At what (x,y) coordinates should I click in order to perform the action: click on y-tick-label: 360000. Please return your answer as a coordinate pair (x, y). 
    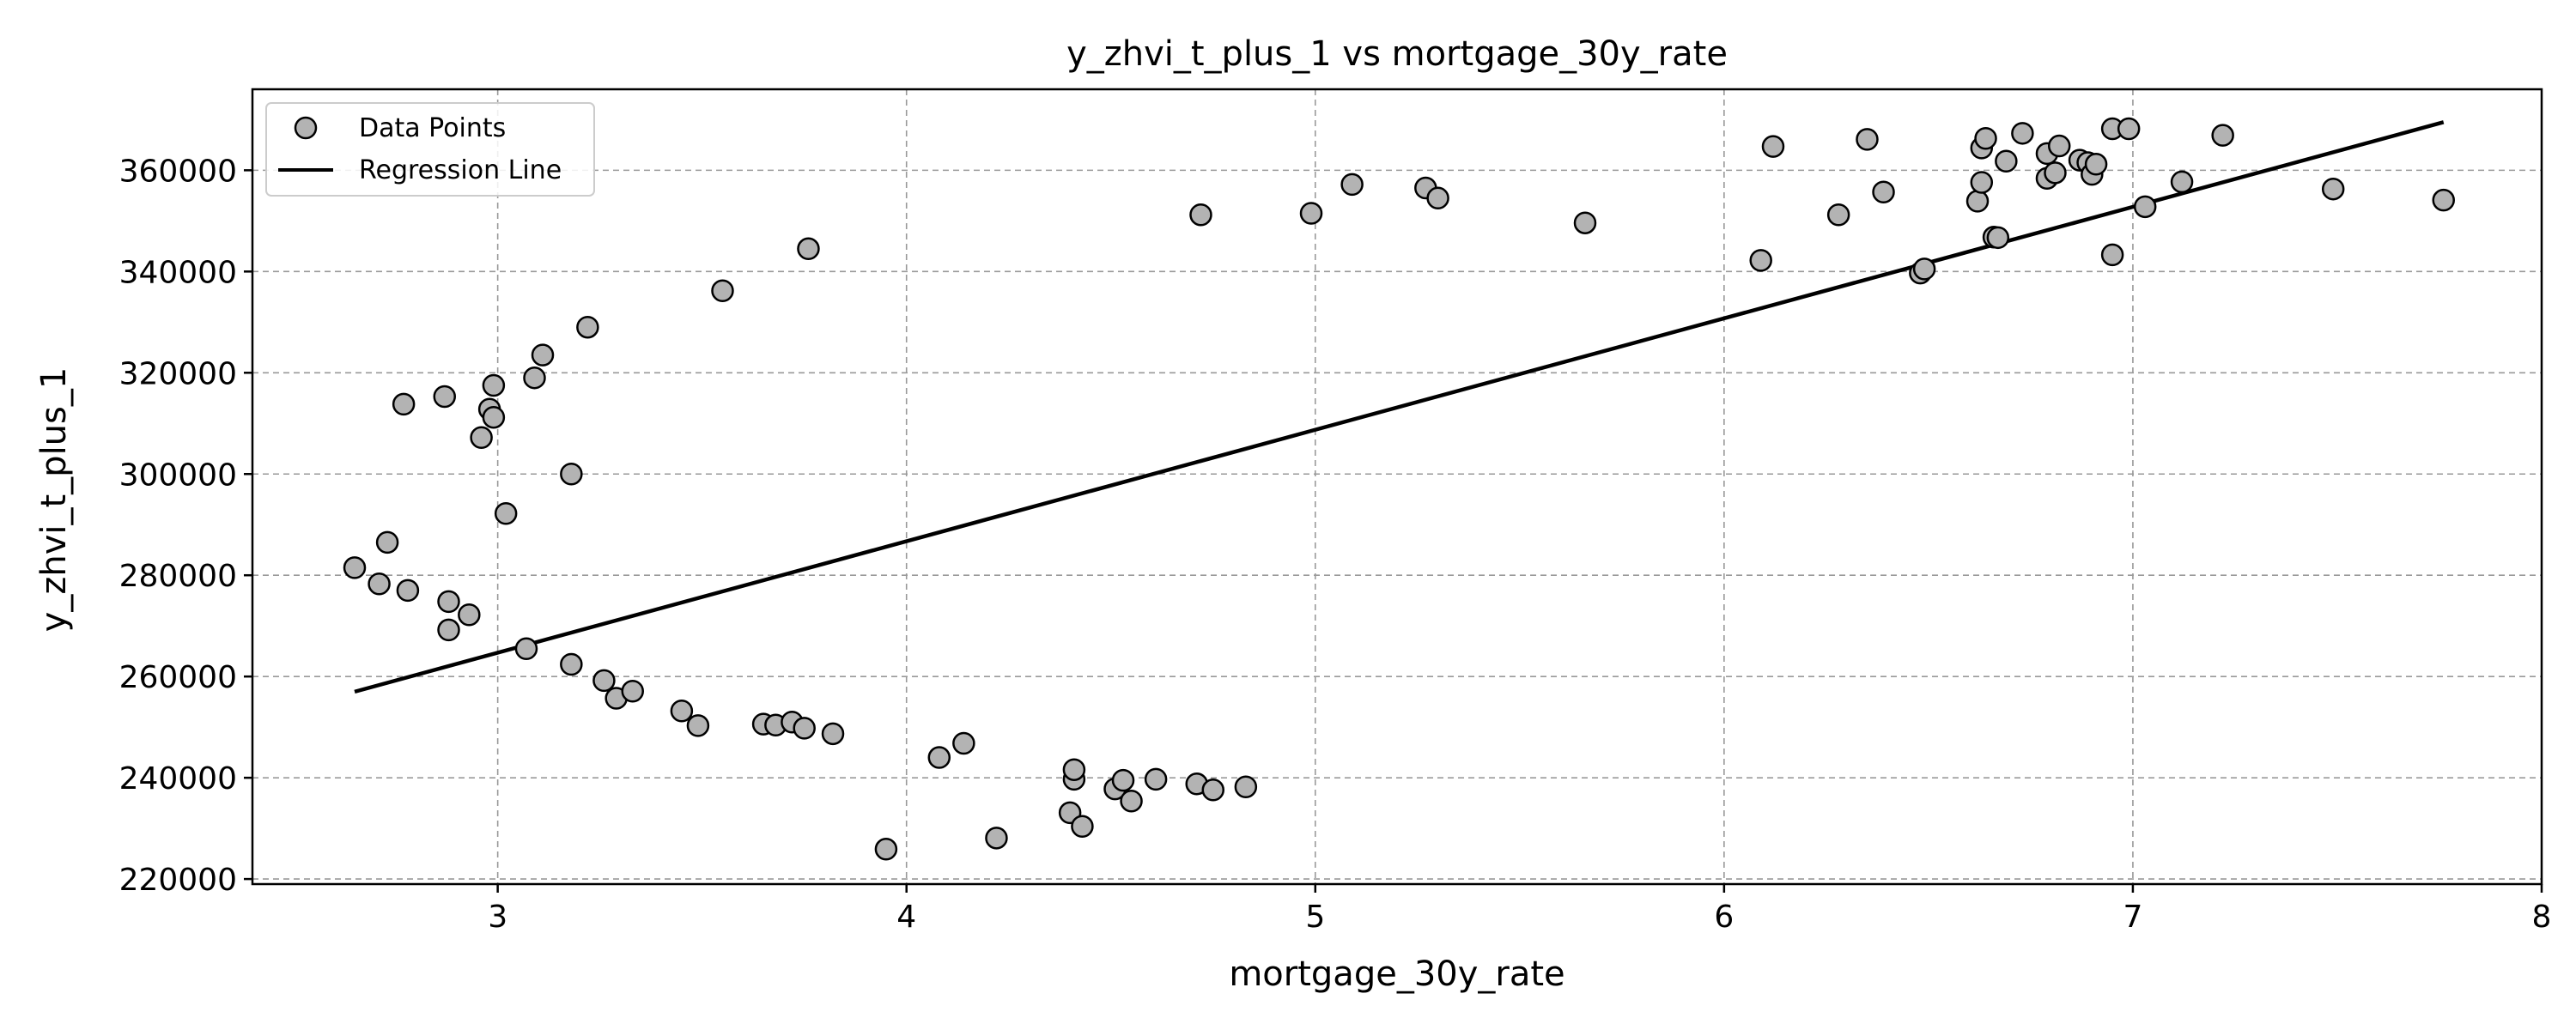
    Looking at the image, I should click on (178, 171).